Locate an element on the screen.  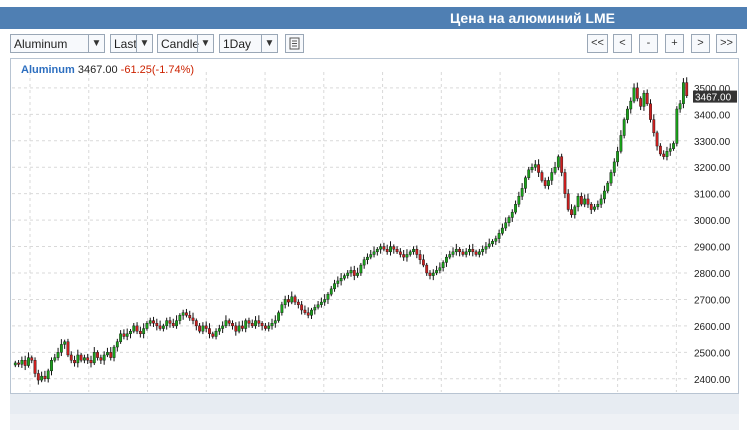
symbol-select: Aluminum ▼ is located at coordinates (57, 43).